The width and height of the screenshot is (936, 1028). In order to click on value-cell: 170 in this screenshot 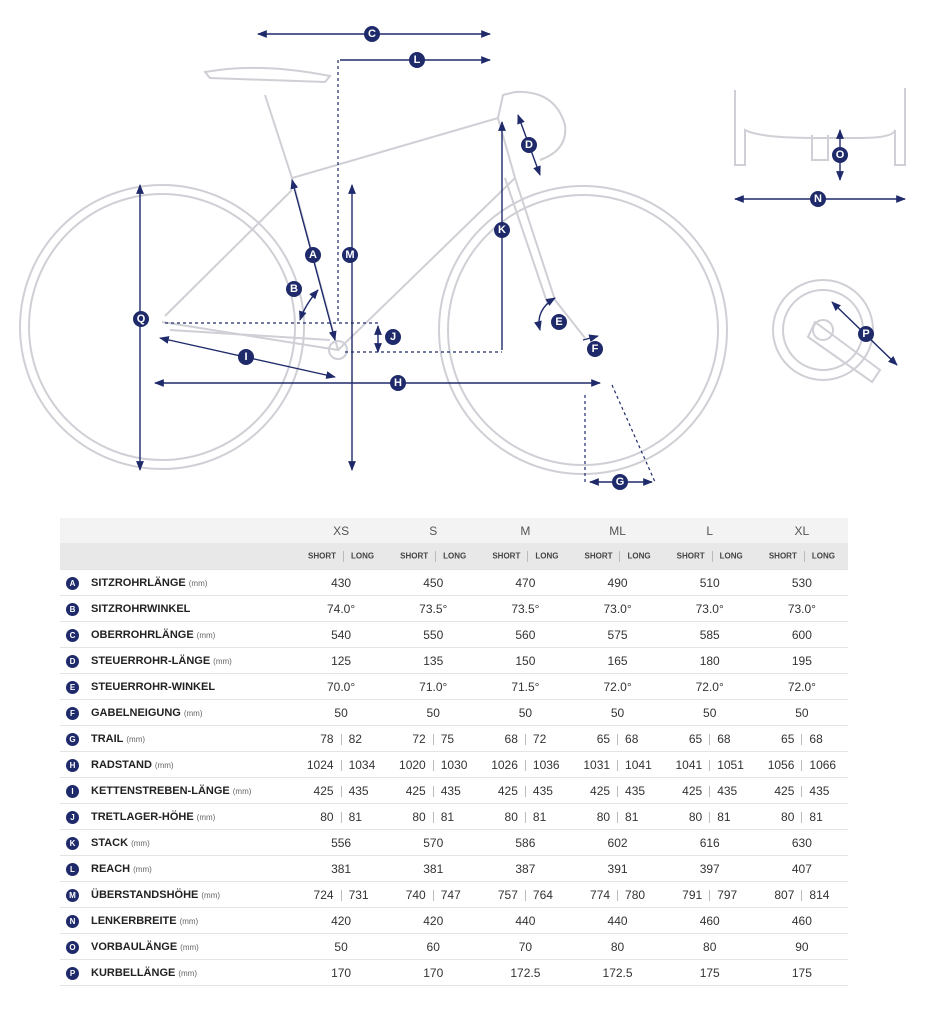, I will do `click(433, 972)`.